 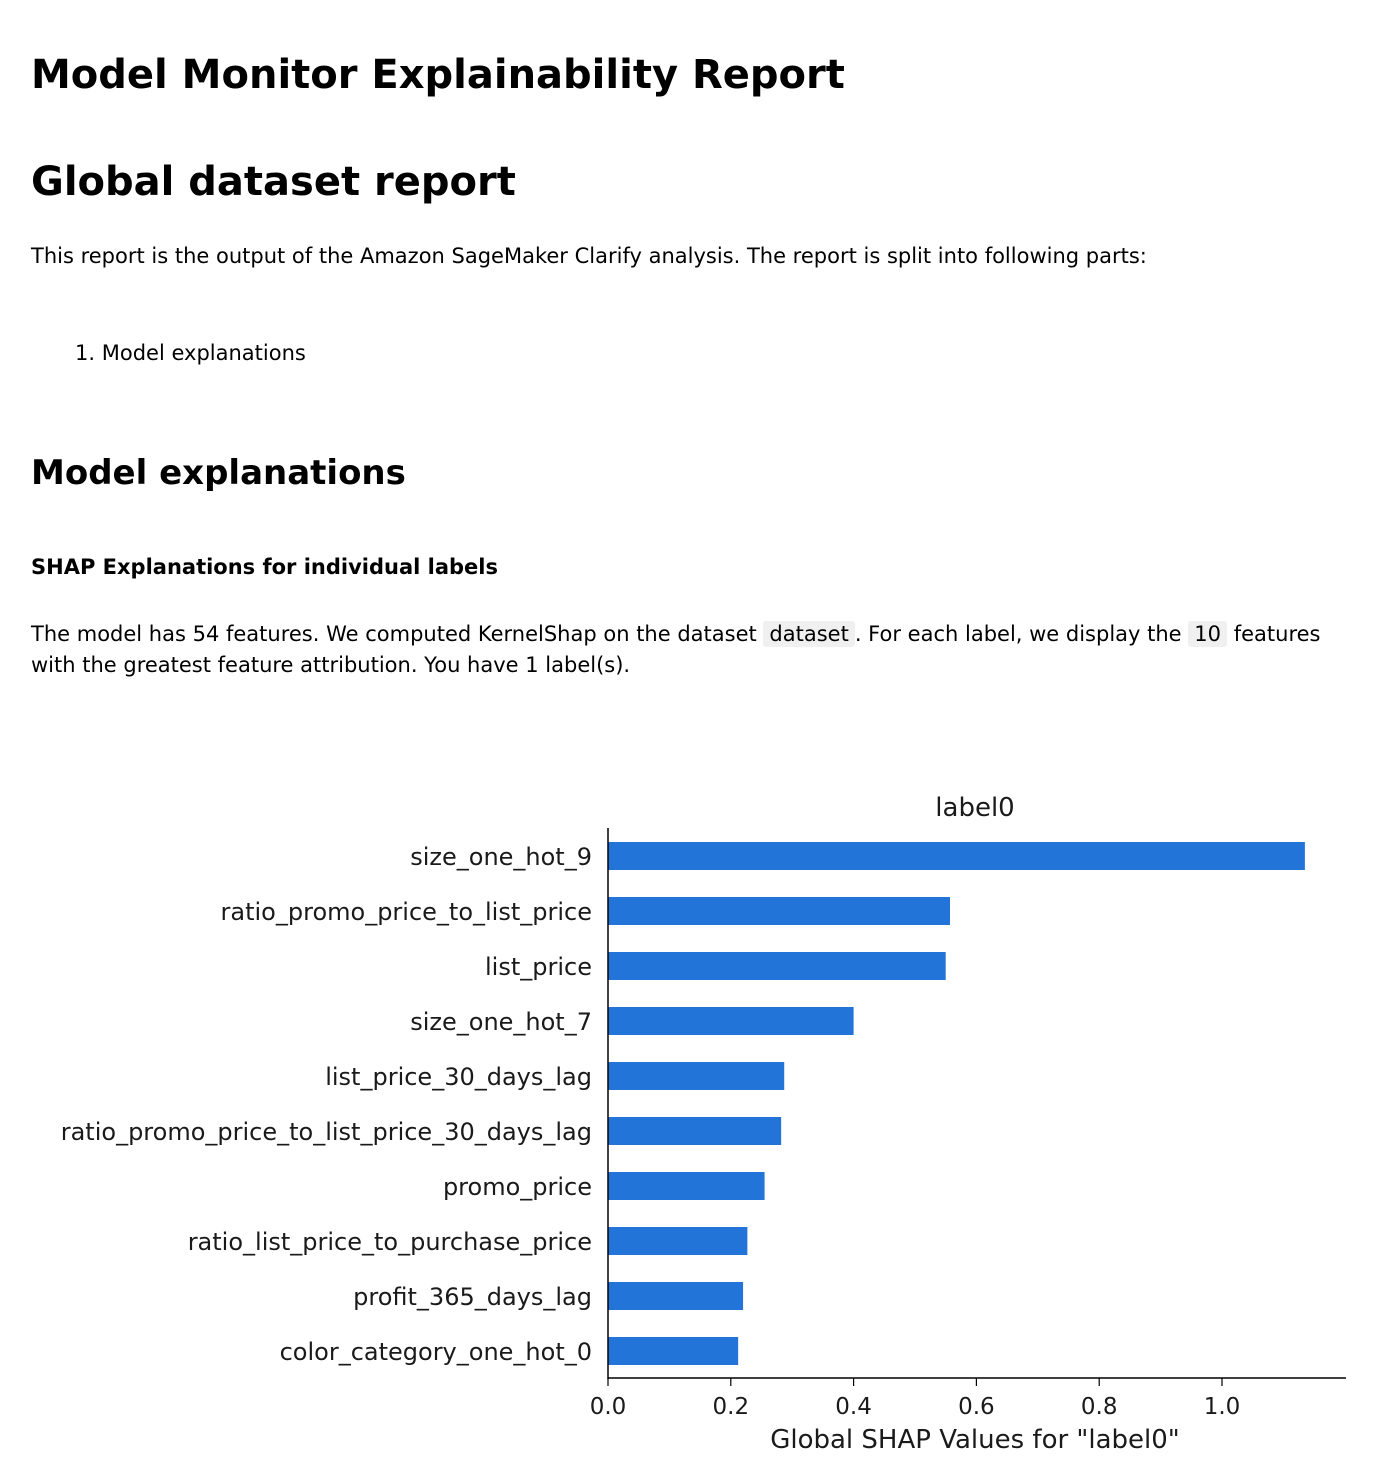 I want to click on x-axis-label: Global SHAP Values for "label0", so click(x=975, y=1440).